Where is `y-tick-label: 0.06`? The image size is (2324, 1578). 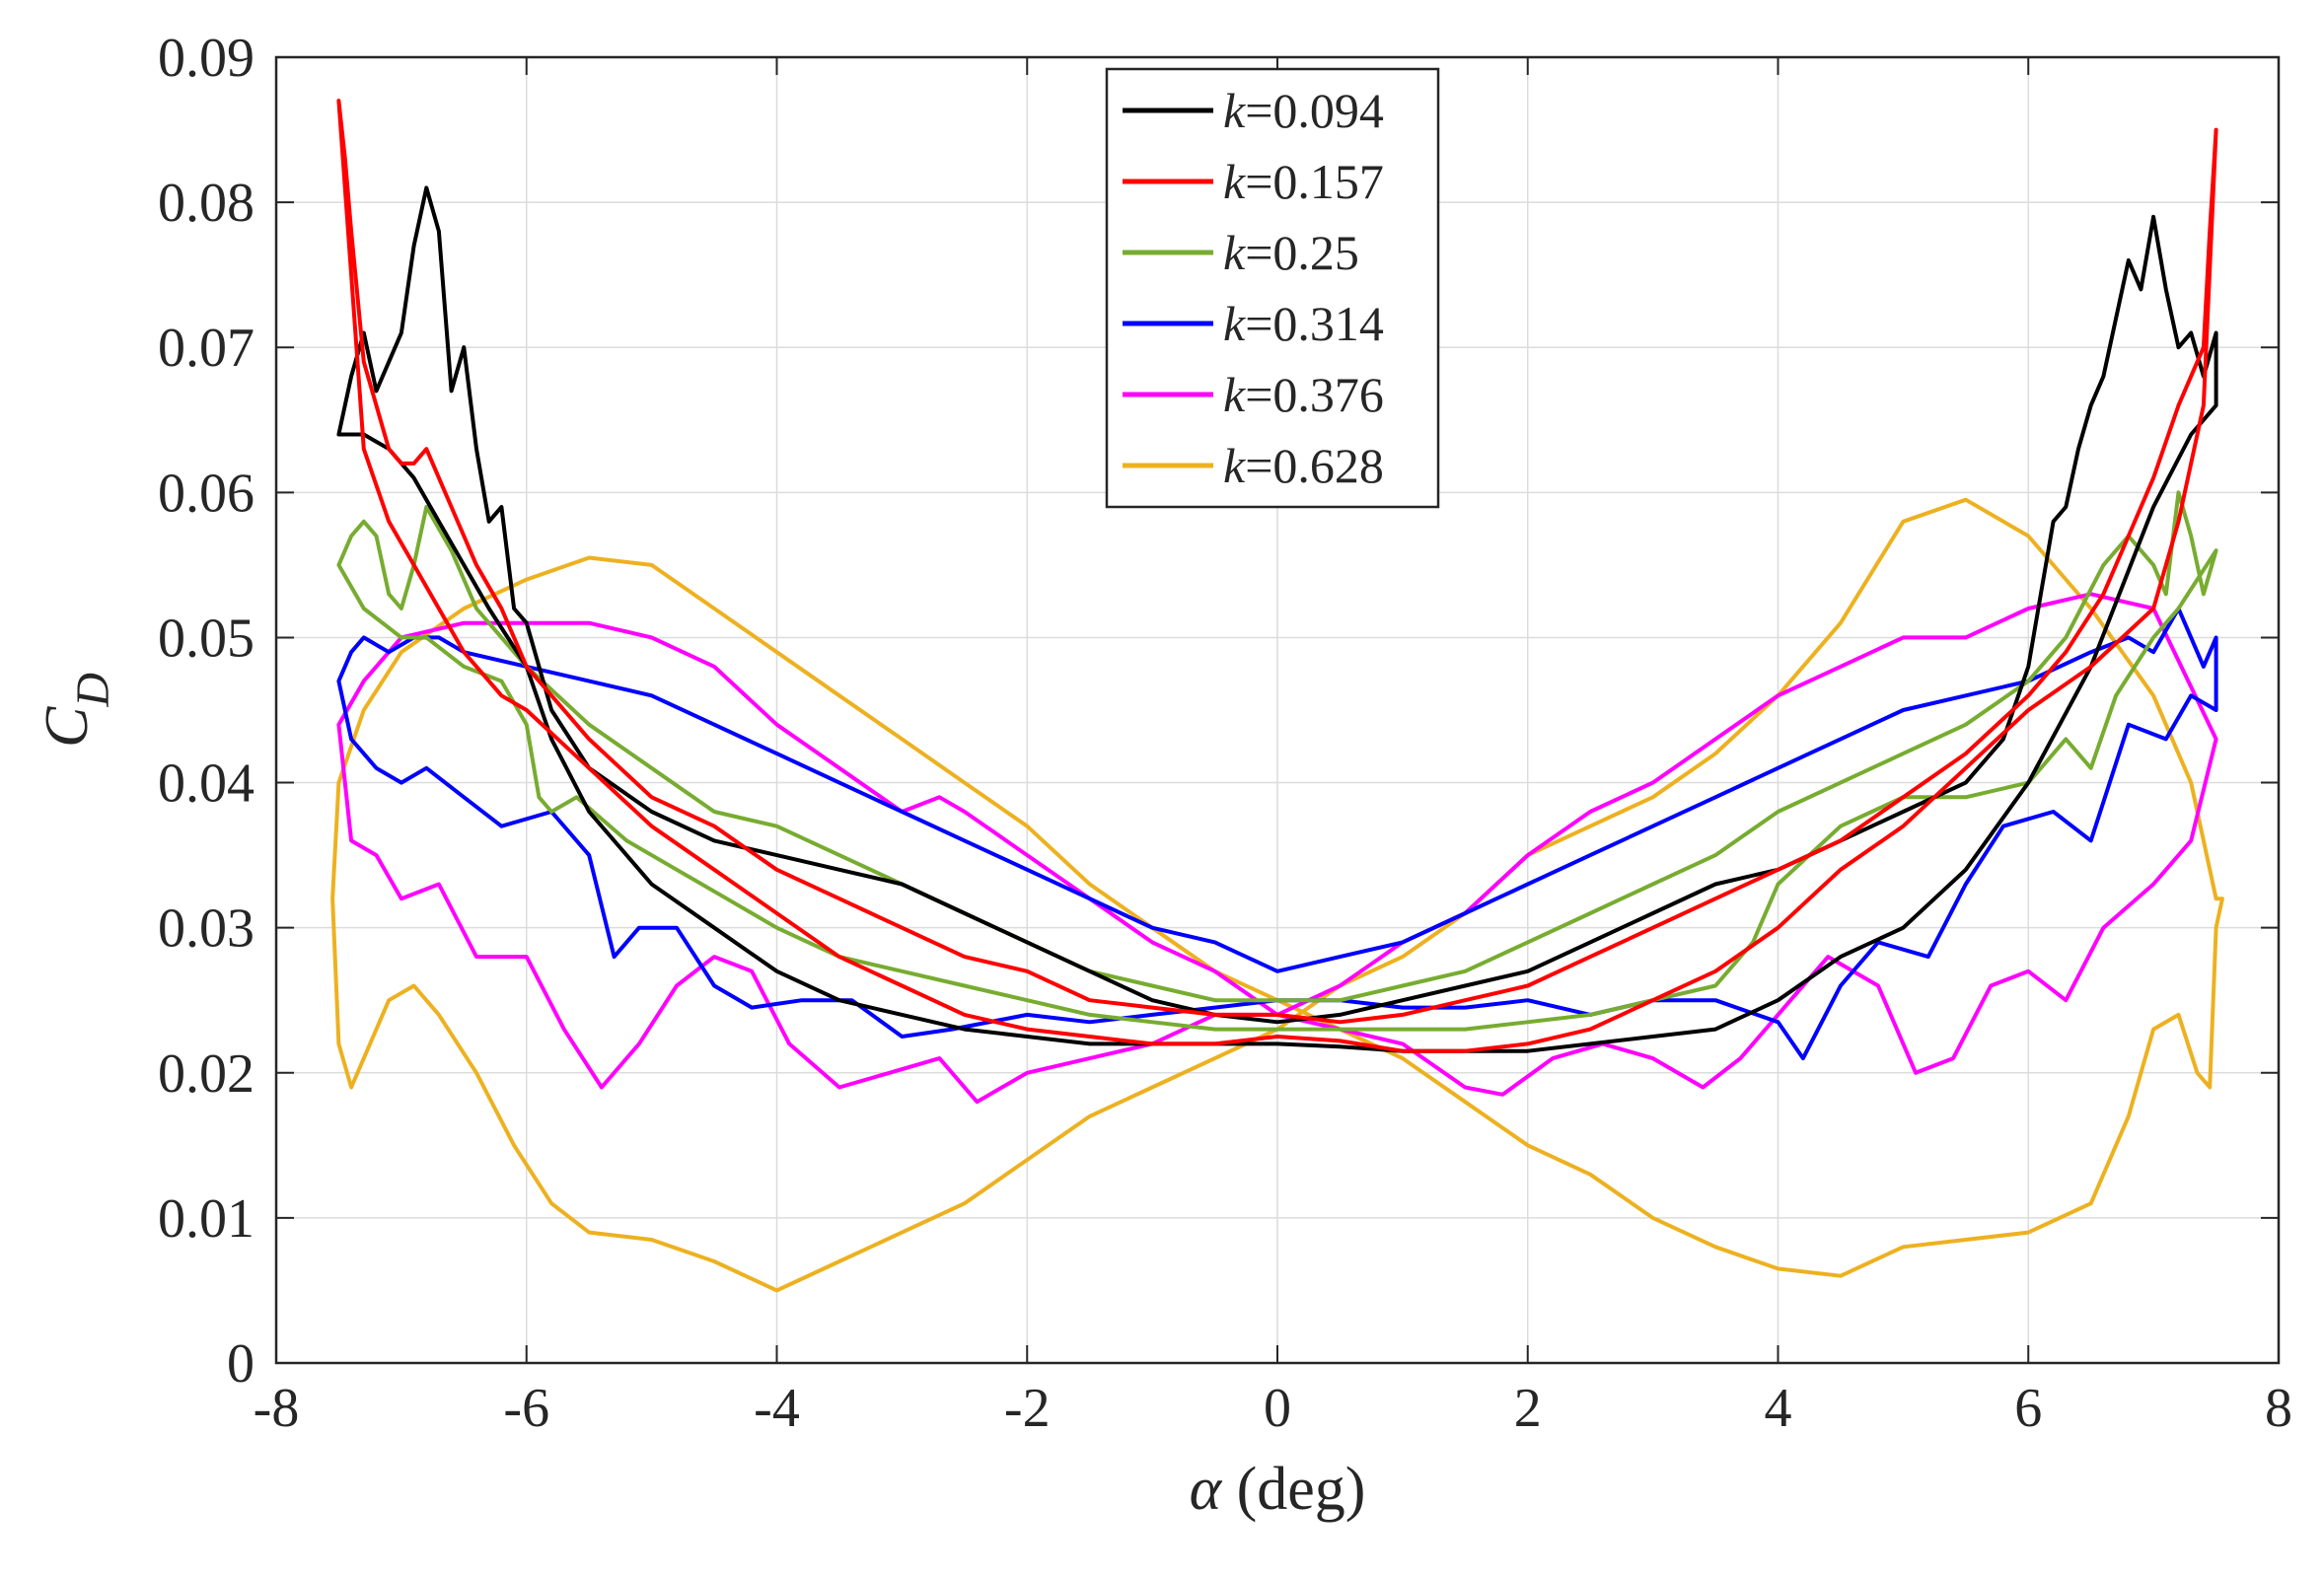 y-tick-label: 0.06 is located at coordinates (206, 494).